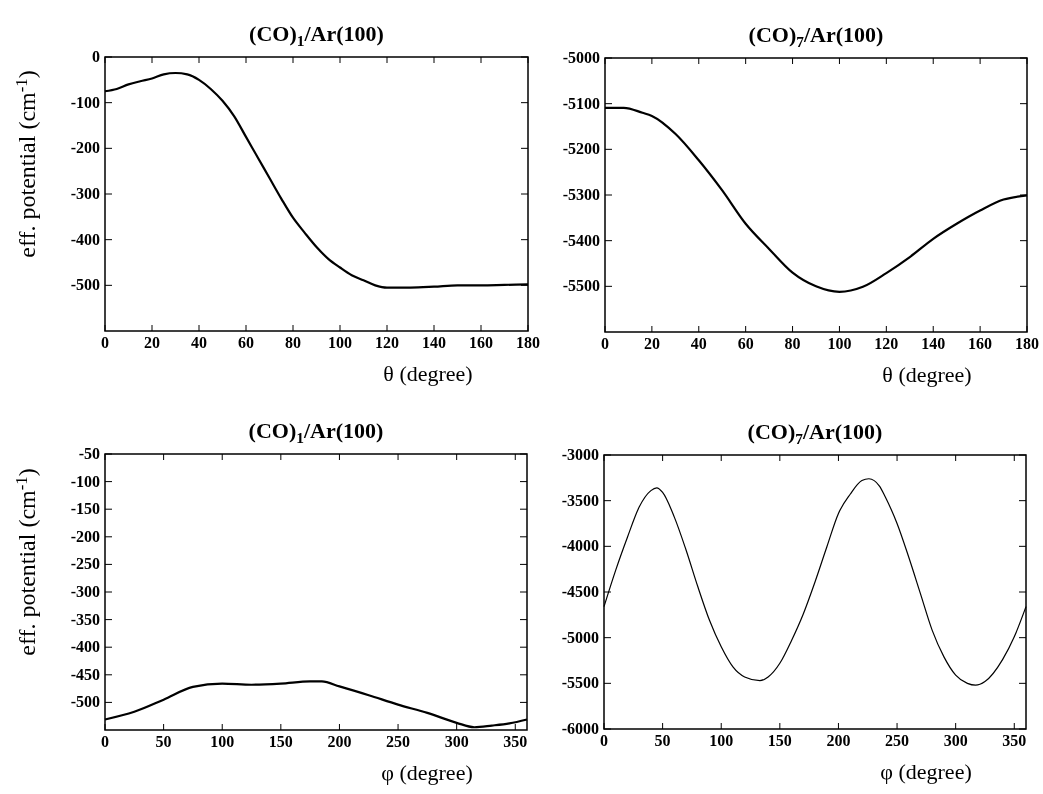 Image resolution: width=1043 pixels, height=794 pixels. What do you see at coordinates (581, 240) in the screenshot?
I see `y-tick-label: -5400` at bounding box center [581, 240].